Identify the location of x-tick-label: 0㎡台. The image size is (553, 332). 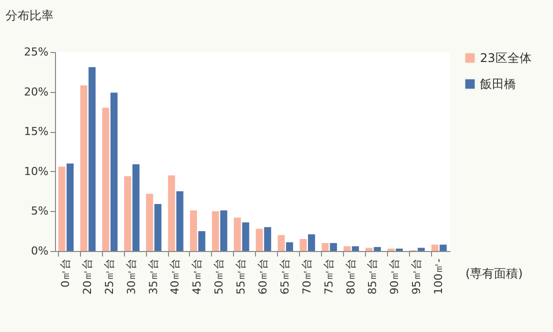
(65, 273).